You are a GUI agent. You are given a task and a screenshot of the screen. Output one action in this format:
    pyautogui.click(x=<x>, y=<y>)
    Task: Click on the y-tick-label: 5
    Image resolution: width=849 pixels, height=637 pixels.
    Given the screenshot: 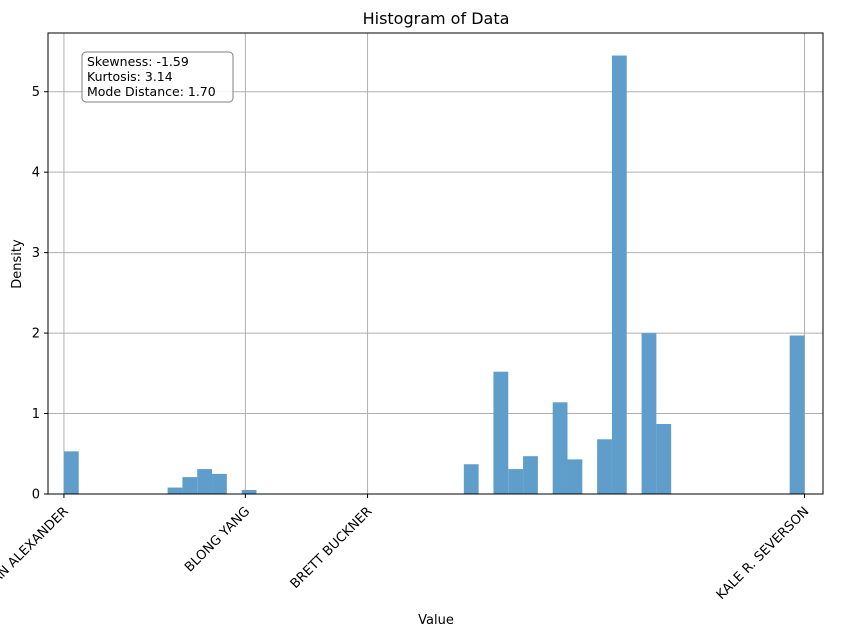 What is the action you would take?
    pyautogui.click(x=36, y=92)
    